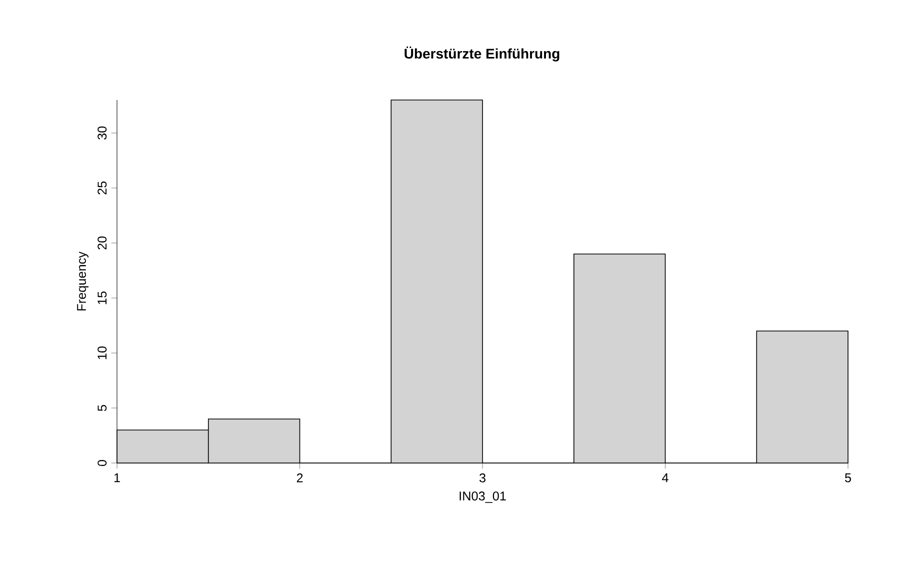 This screenshot has height=571, width=906. Describe the element at coordinates (299, 477) in the screenshot. I see `x-tick-label: 2` at that location.